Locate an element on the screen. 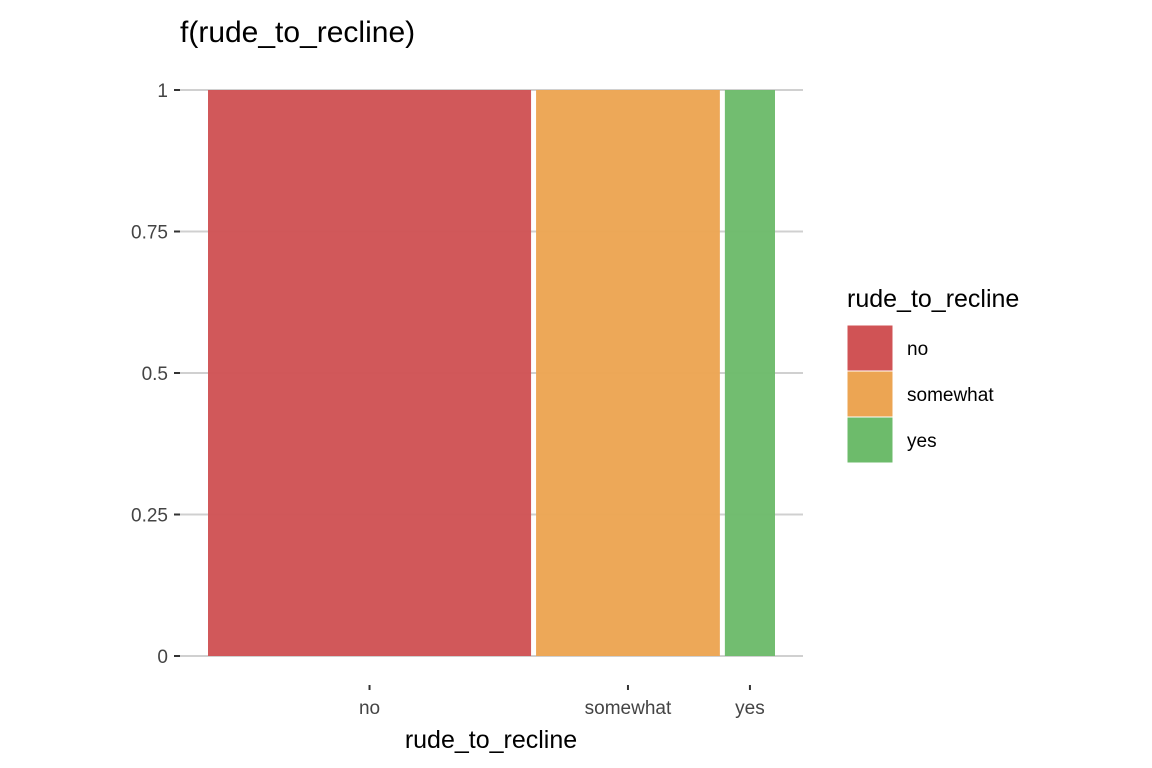 The width and height of the screenshot is (1152, 768). x-tick-label: yes is located at coordinates (750, 708).